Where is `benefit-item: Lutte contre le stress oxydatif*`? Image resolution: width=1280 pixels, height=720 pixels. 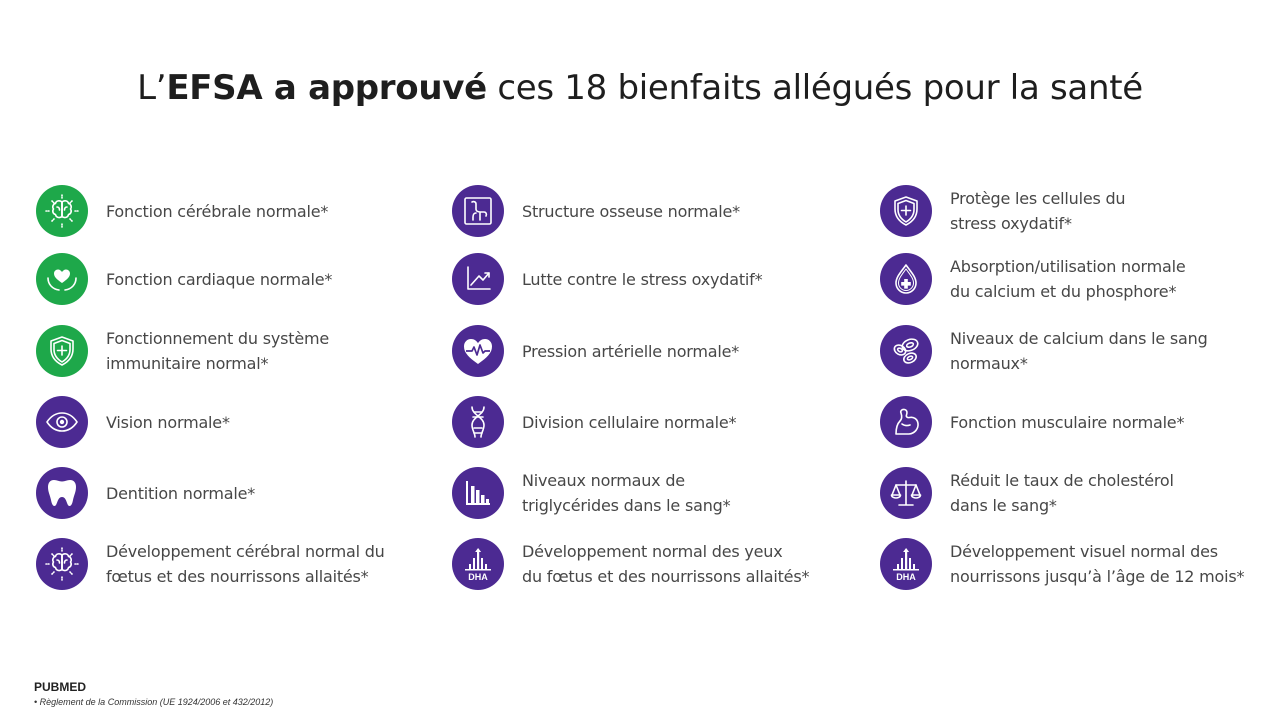
benefit-item: Lutte contre le stress oxydatif* is located at coordinates (607, 279).